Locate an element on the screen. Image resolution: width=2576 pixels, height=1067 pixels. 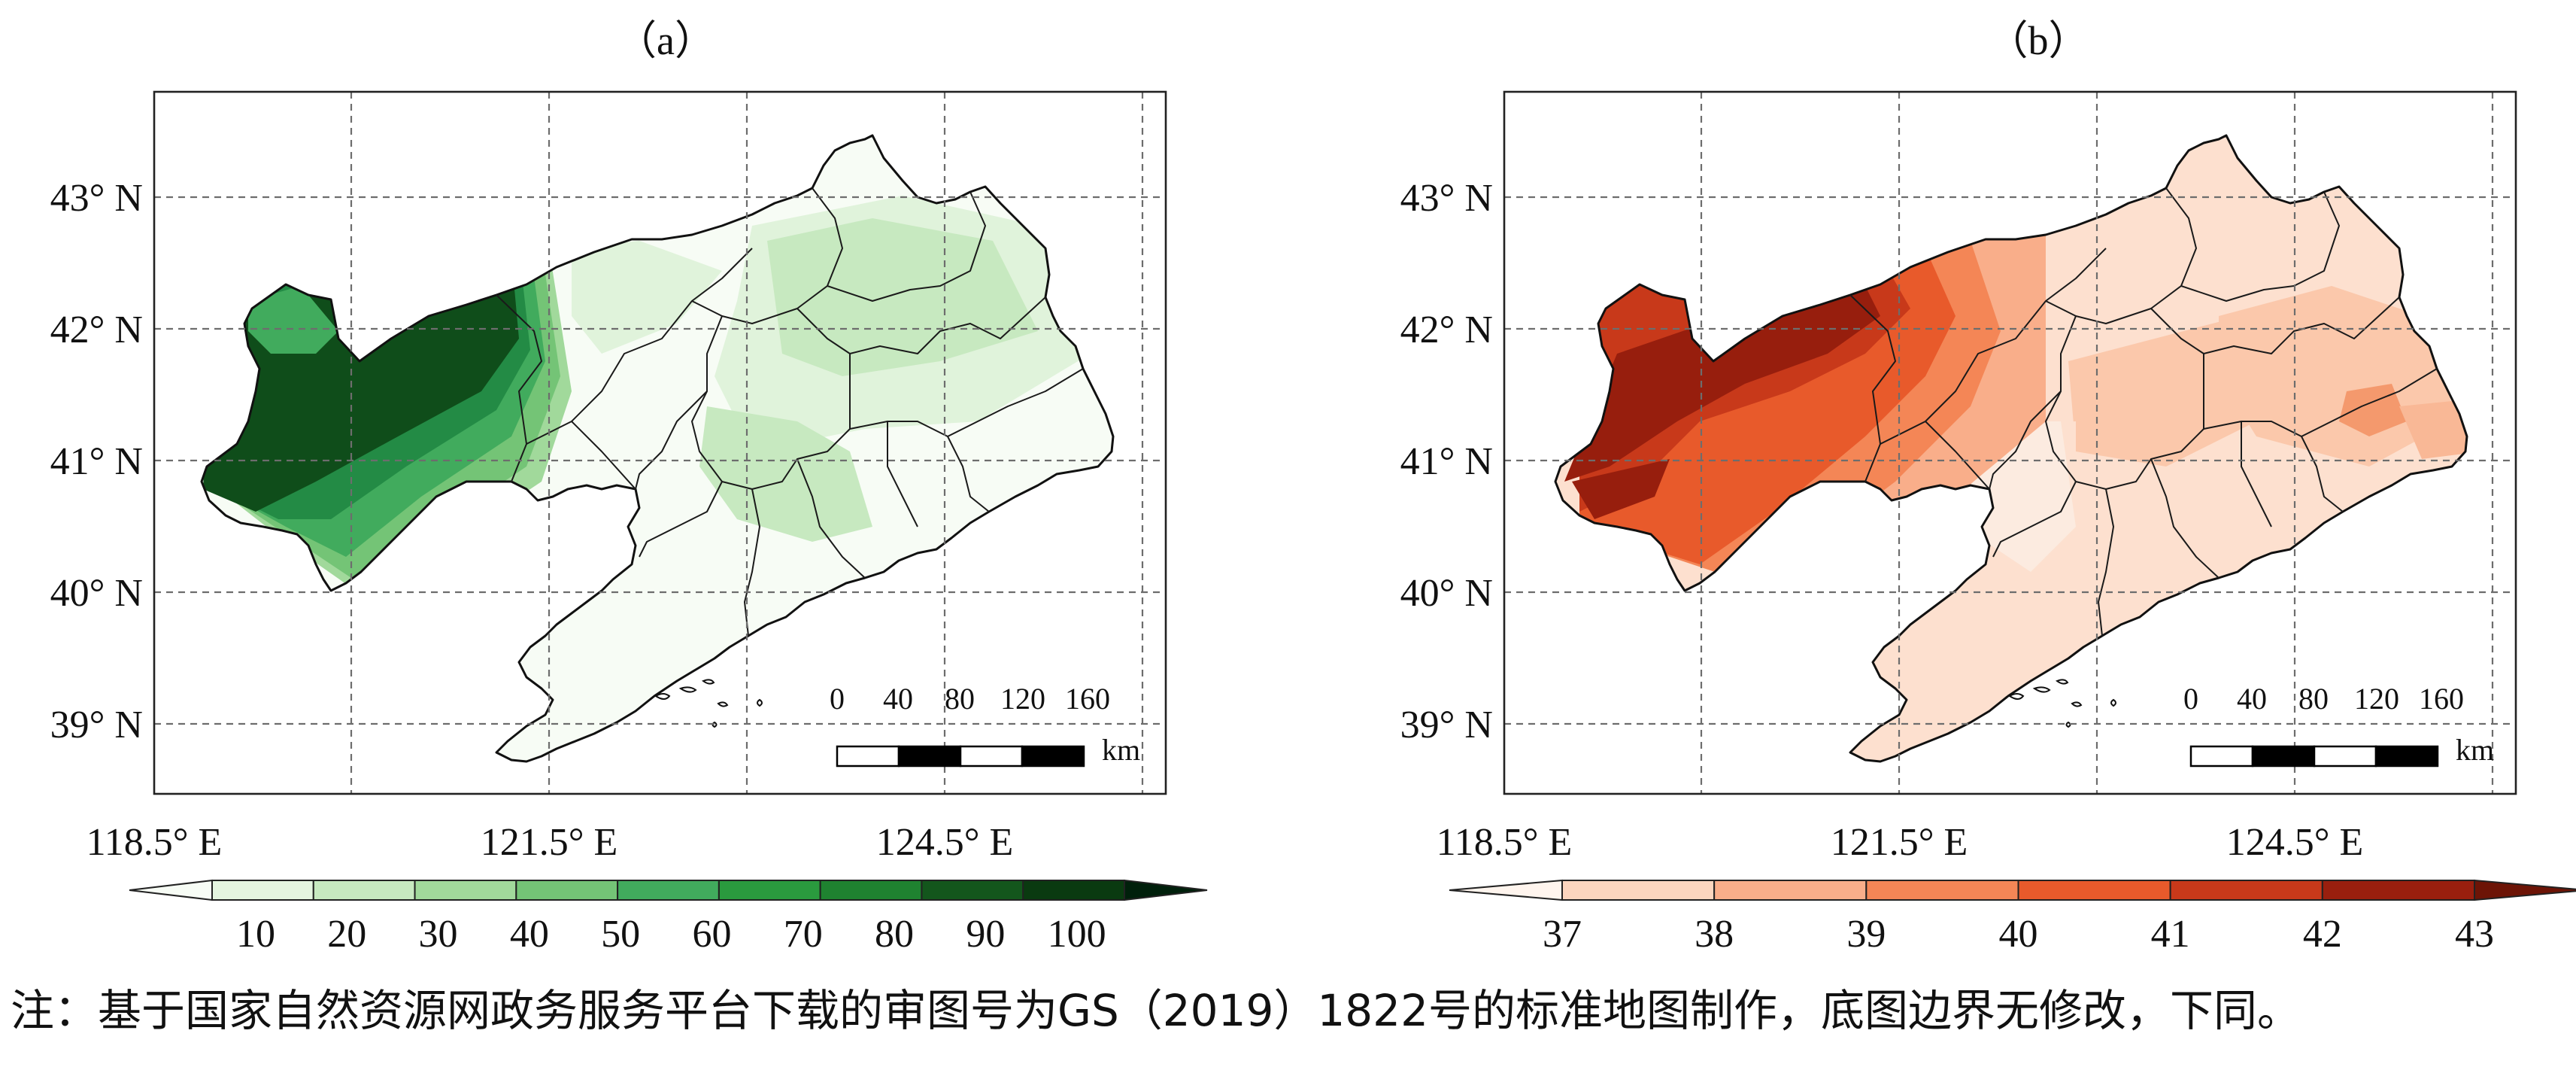
panel-a-sb-0: 0 is located at coordinates (837, 699).